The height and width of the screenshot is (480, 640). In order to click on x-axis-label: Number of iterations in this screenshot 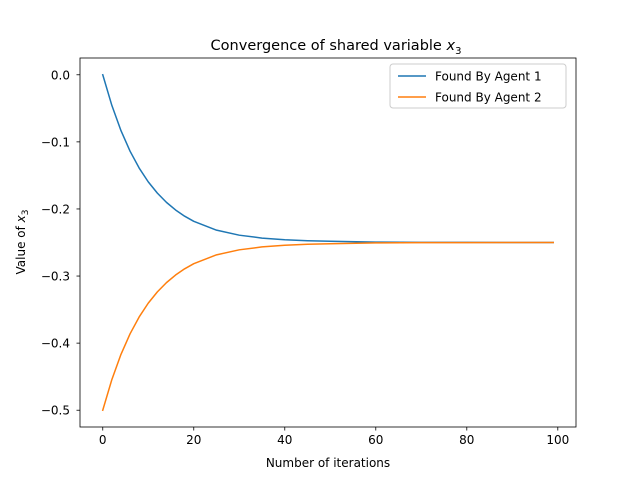, I will do `click(328, 463)`.